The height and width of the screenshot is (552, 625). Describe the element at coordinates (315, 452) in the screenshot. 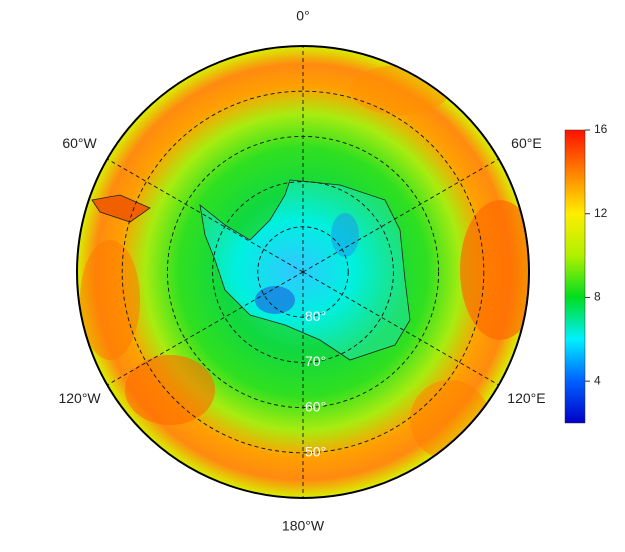

I see `parallel-label: 50°` at that location.